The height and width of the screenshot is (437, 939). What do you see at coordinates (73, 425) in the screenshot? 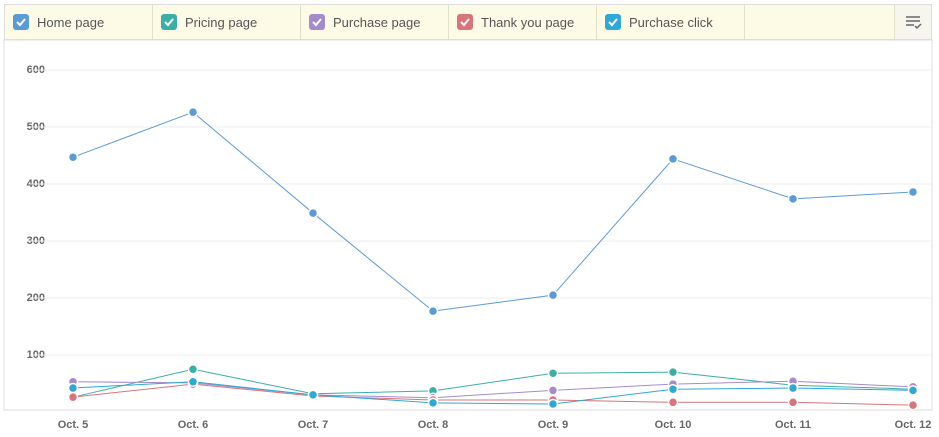
I see `x-tick-label: Oct. 5` at bounding box center [73, 425].